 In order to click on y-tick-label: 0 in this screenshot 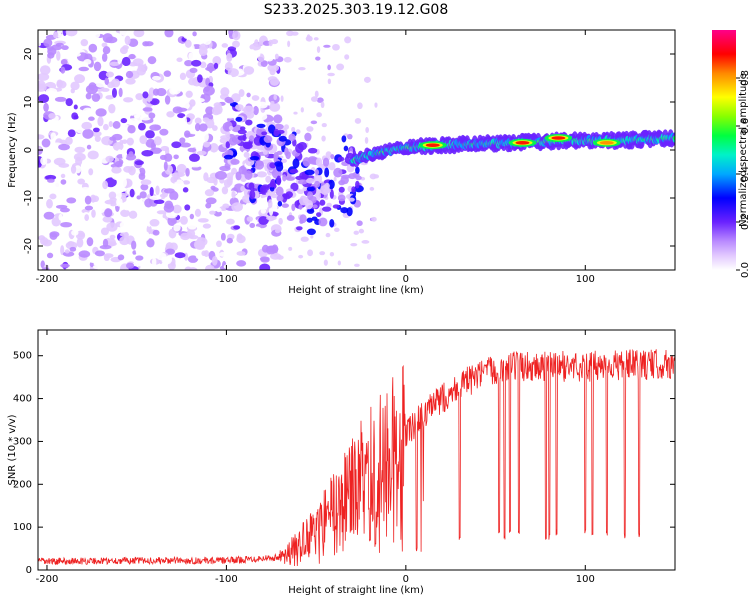, I will do `click(28, 150)`.